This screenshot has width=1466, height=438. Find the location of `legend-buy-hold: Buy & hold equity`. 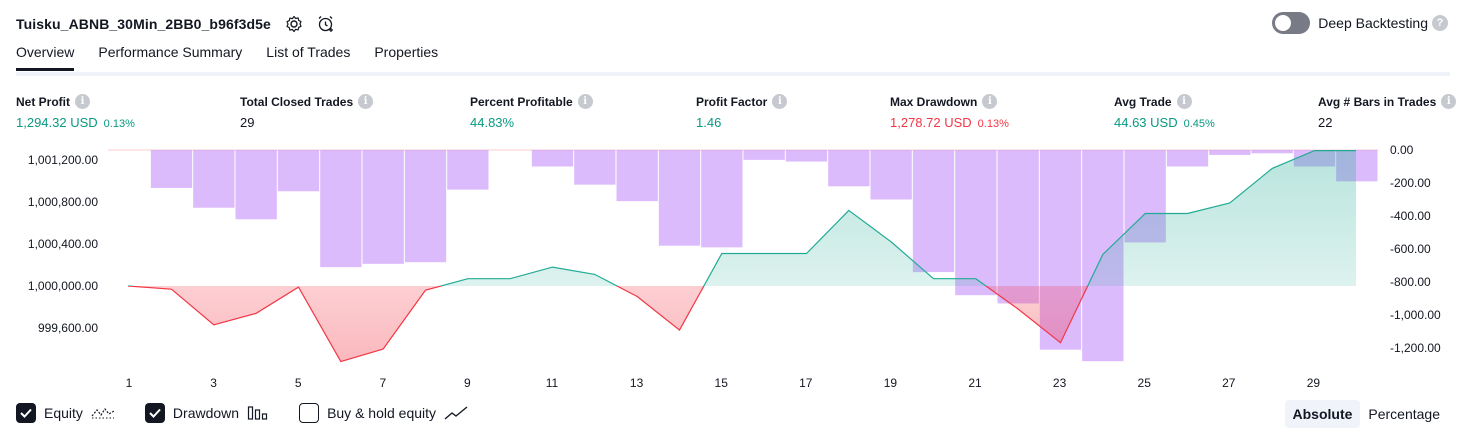

legend-buy-hold: Buy & hold equity is located at coordinates (383, 413).